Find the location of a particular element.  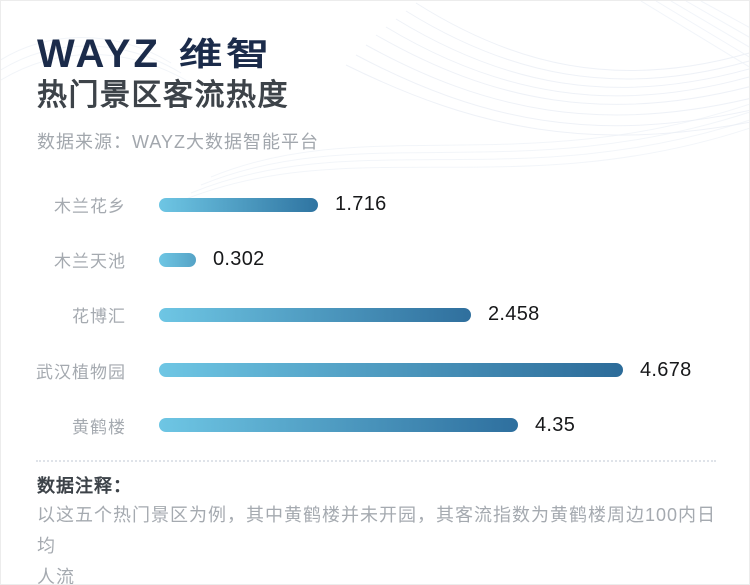

data-source-caption: 数据来源：WAYZ大数据智能平台 is located at coordinates (178, 142).